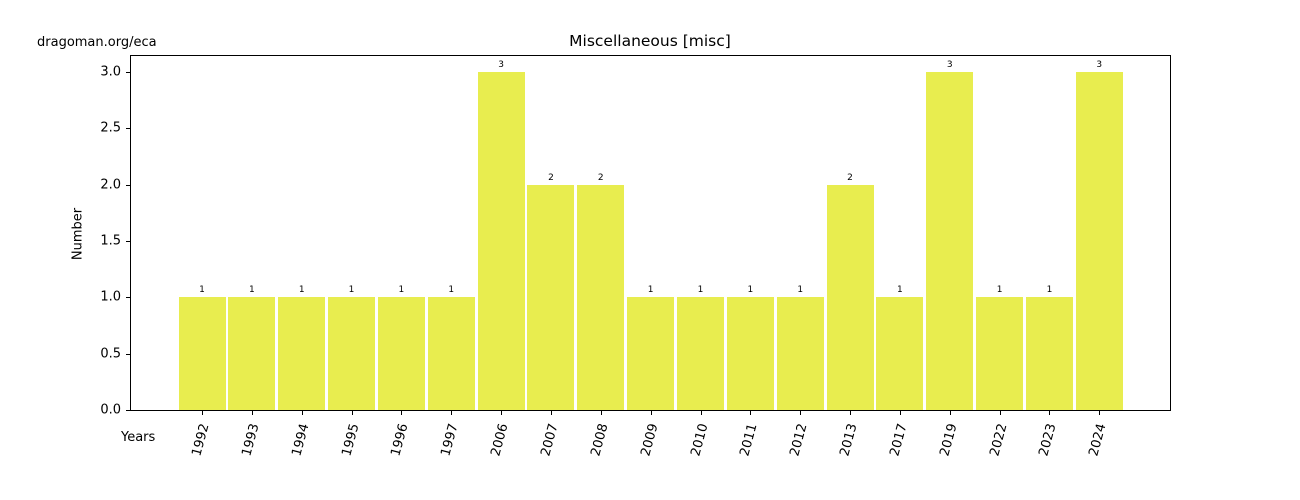 The image size is (1300, 500). I want to click on bar-2006, so click(501, 240).